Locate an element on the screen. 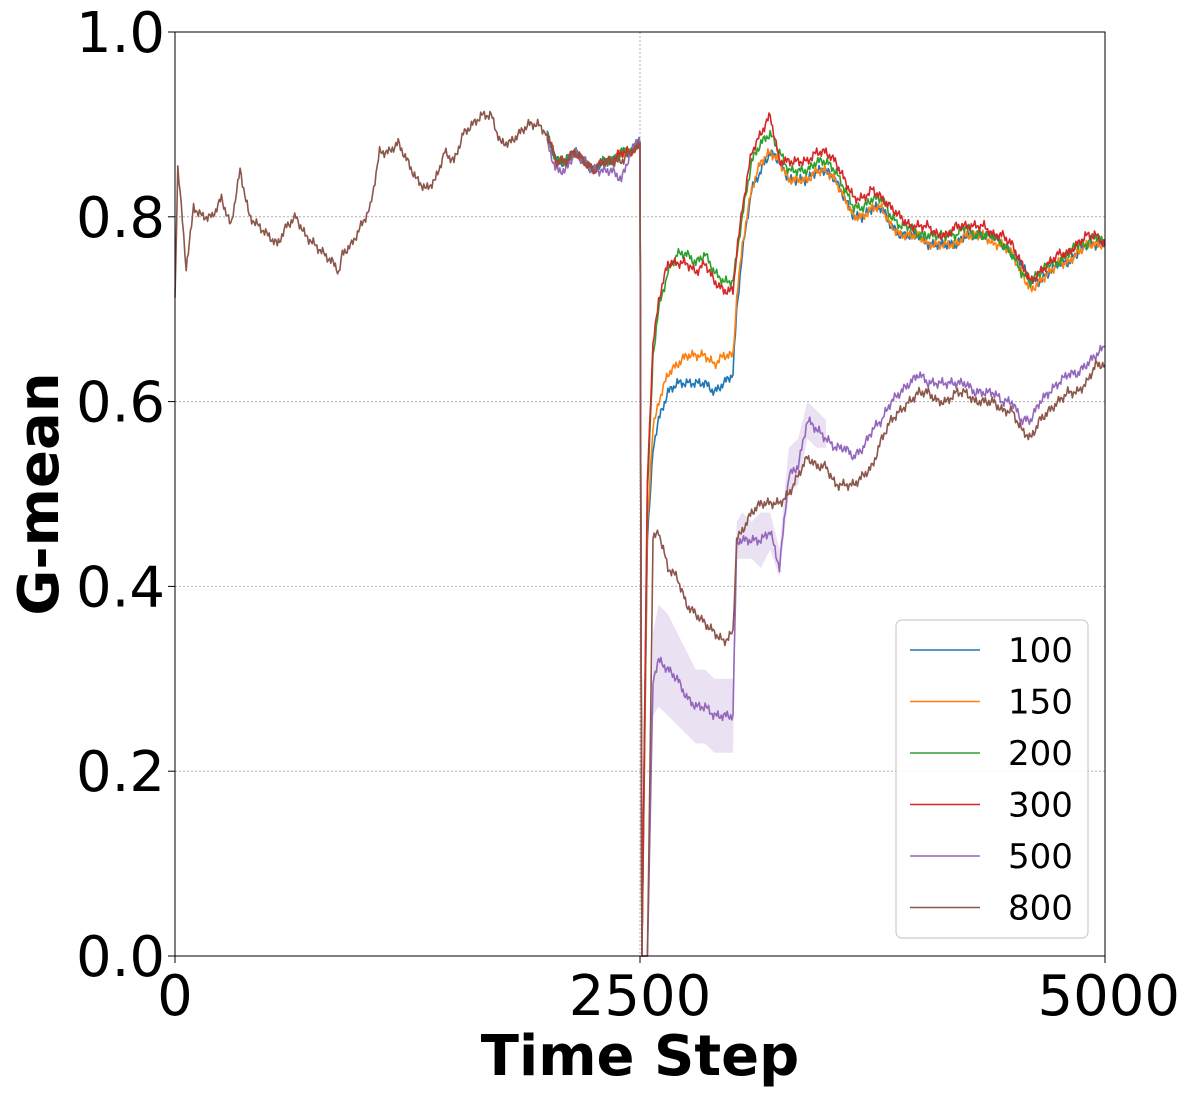  confidence-bands is located at coordinates (739, 577).